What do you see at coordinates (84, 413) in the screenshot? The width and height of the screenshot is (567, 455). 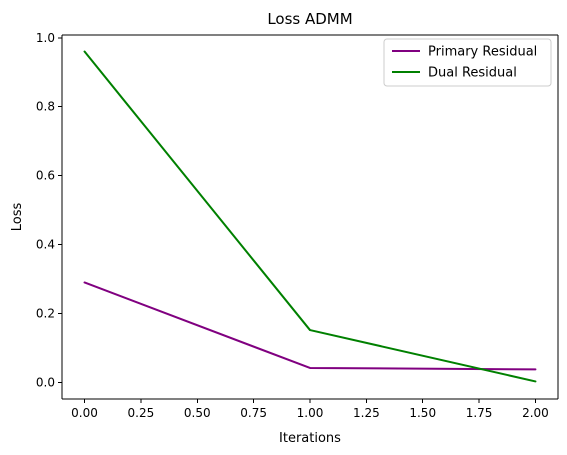 I see `x-tick-label: 0.00` at bounding box center [84, 413].